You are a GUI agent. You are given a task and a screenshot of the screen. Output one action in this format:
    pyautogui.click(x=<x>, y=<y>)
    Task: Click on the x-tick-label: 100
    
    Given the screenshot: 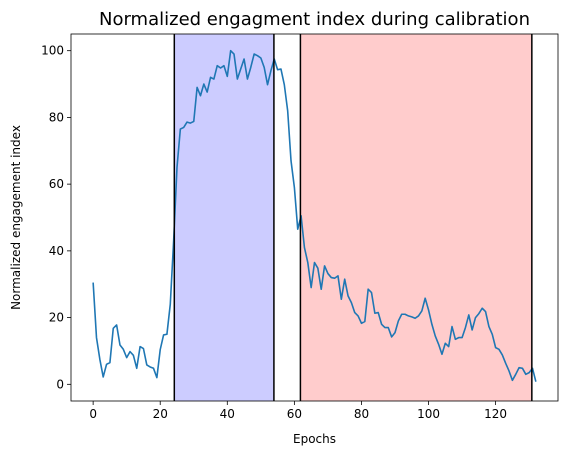 What is the action you would take?
    pyautogui.click(x=428, y=414)
    